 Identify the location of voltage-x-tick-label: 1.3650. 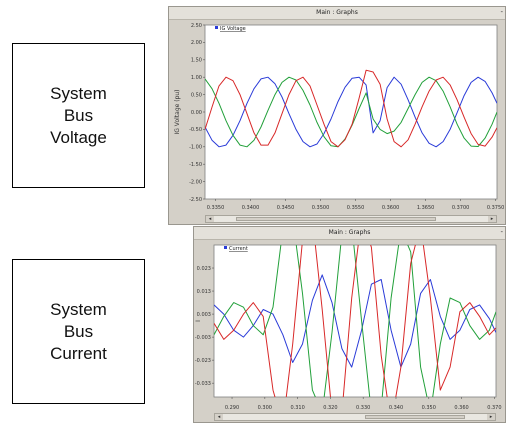
(426, 208).